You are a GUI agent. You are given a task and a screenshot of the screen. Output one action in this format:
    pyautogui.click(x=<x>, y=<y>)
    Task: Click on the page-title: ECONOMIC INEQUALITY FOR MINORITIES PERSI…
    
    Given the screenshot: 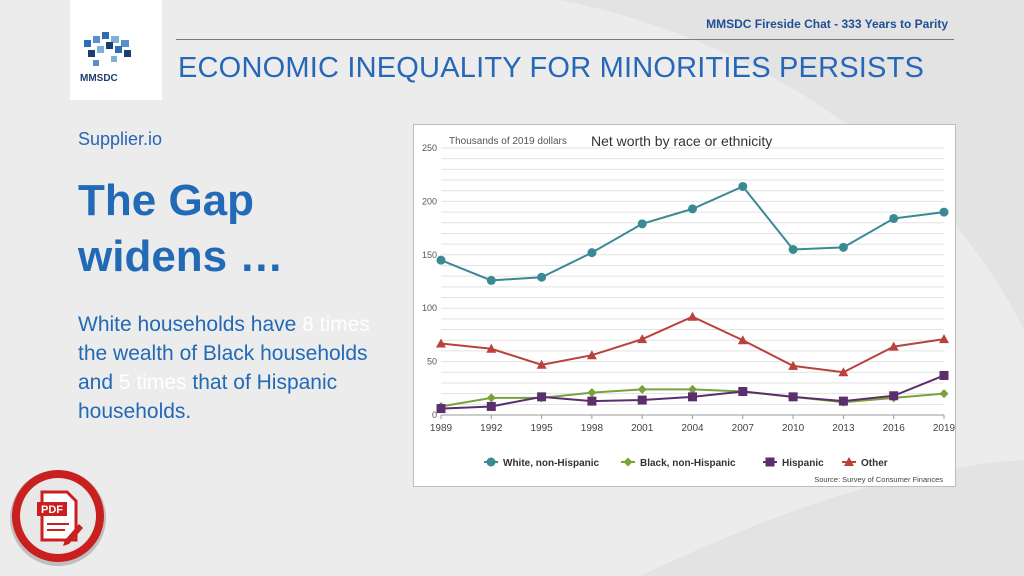 What is the action you would take?
    pyautogui.click(x=551, y=68)
    